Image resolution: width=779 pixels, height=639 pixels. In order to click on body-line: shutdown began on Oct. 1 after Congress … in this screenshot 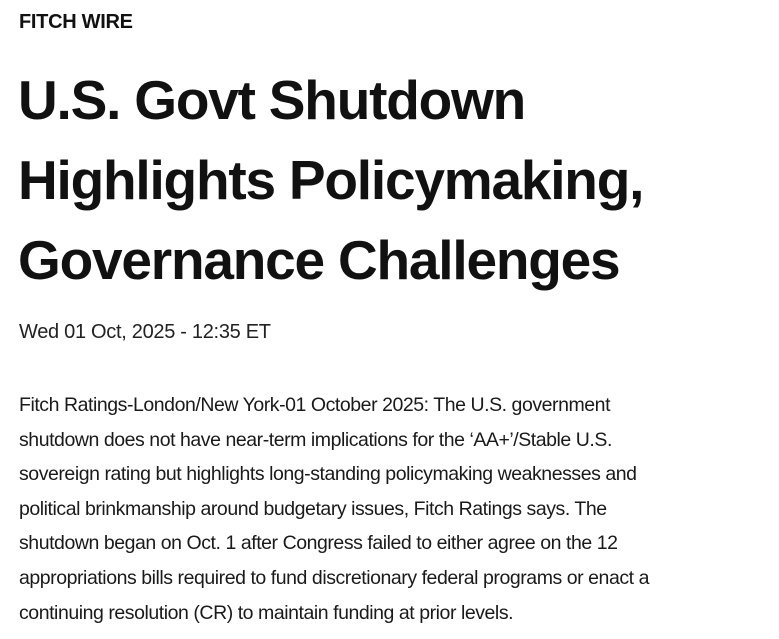, I will do `click(318, 543)`.